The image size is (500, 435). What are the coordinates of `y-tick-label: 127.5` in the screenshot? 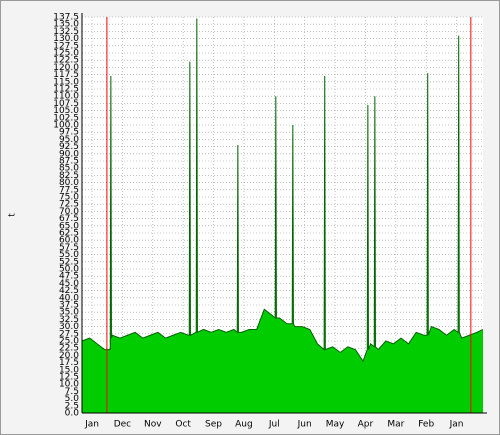 It's located at (66, 46).